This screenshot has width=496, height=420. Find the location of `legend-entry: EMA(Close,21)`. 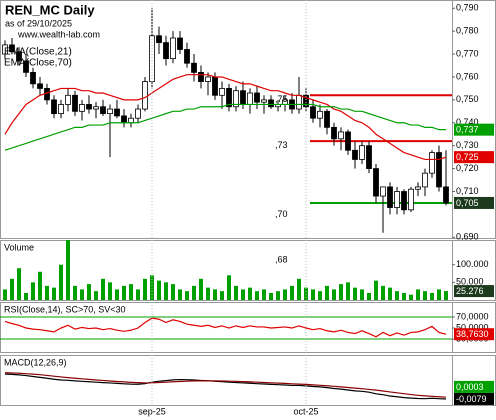

legend-entry: EMA(Close,21) is located at coordinates (38, 52).